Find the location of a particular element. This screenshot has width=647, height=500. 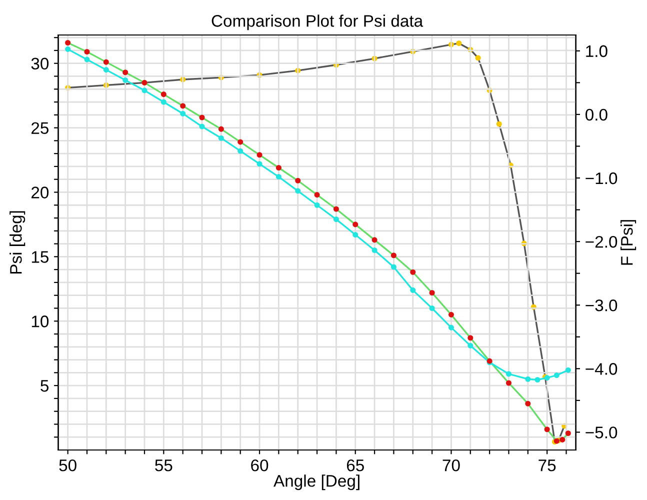

y-tick-label: 30 is located at coordinates (40, 64).